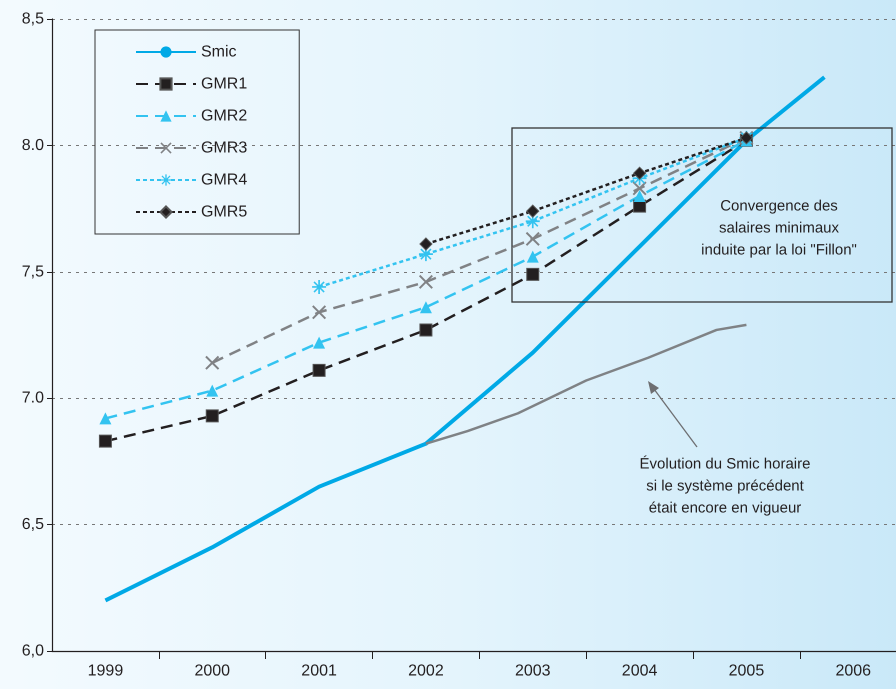 This screenshot has width=896, height=689. I want to click on y-tick-label: 7.0, so click(33, 398).